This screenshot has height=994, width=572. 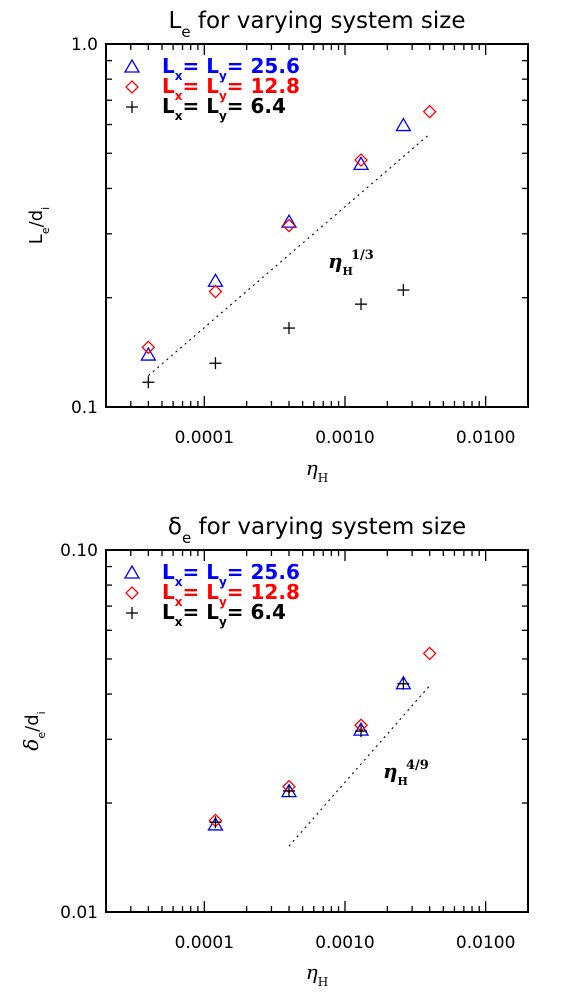 I want to click on y-tick-label: 0.01, so click(x=79, y=913).